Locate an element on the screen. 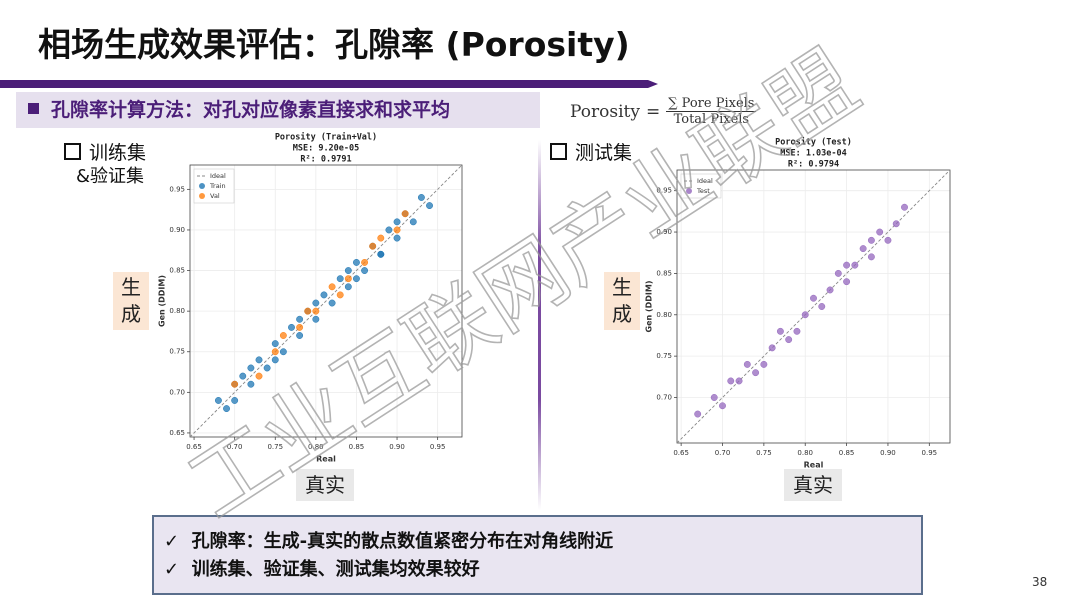  panel-label: 训练集 is located at coordinates (105, 151).